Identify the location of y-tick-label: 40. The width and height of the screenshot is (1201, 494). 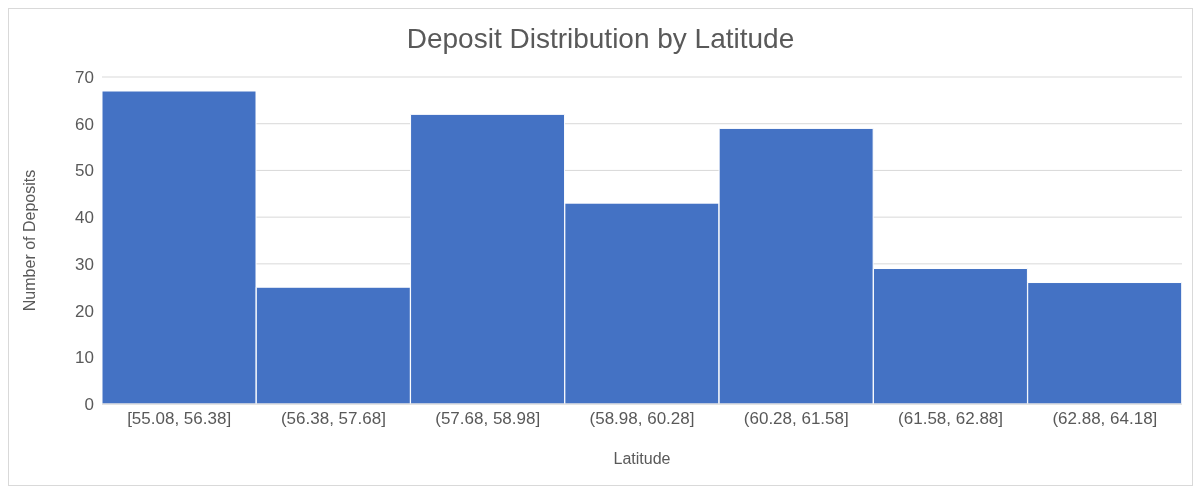
(84, 218).